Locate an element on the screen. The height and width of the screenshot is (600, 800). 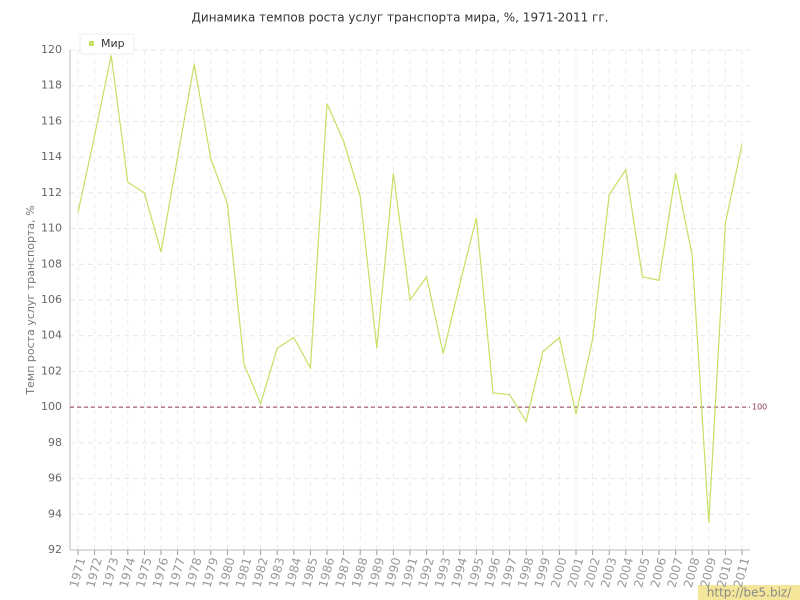
reference-label: 100 is located at coordinates (759, 407).